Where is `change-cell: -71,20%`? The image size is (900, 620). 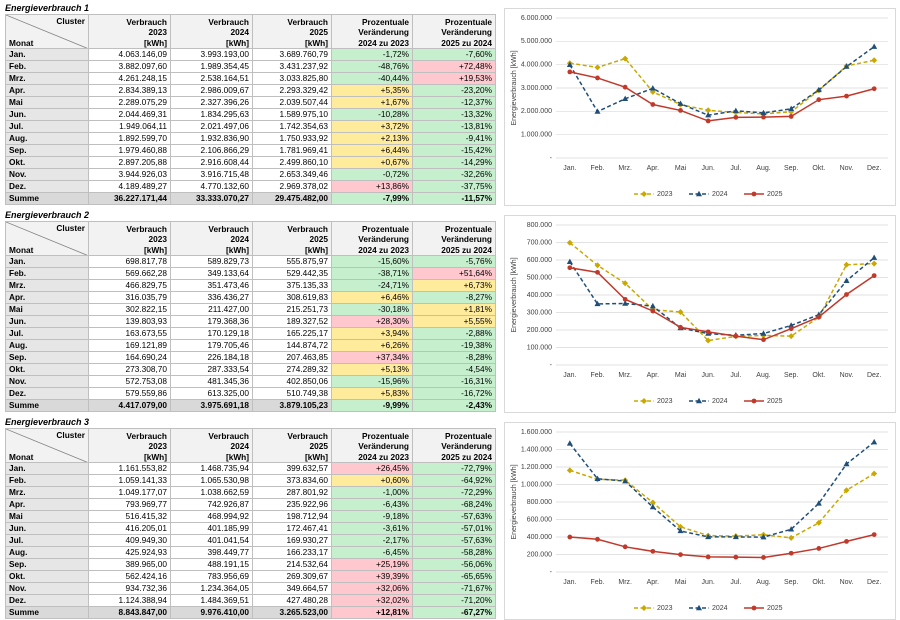 change-cell: -71,20% is located at coordinates (454, 600).